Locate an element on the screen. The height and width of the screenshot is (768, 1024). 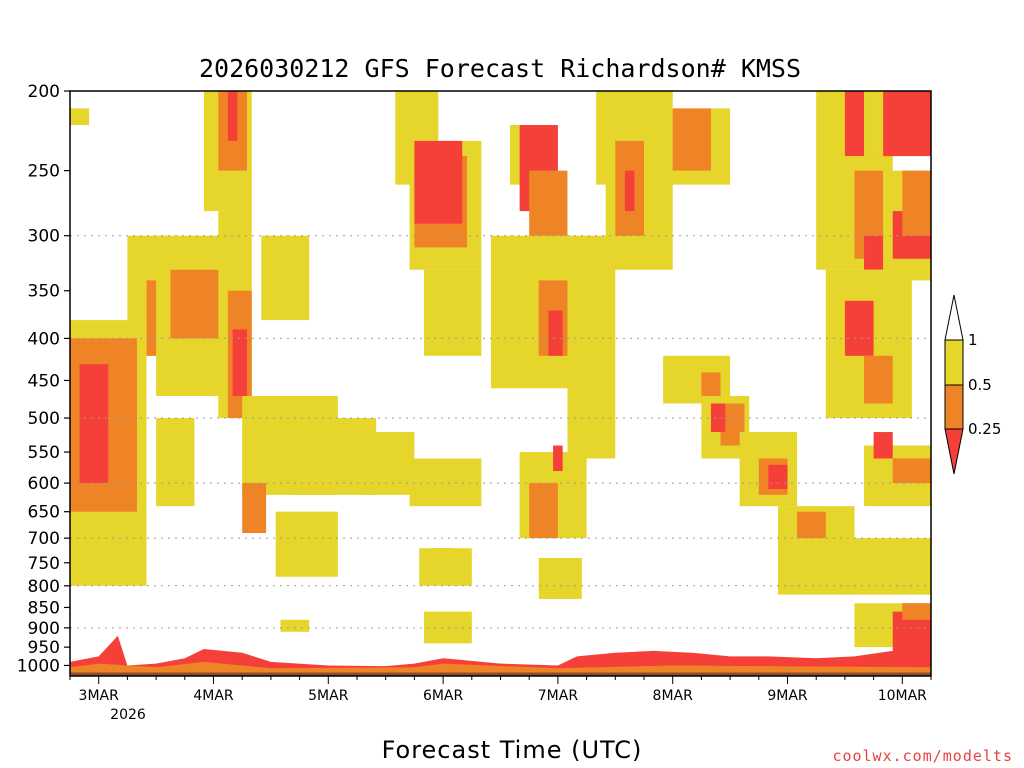
legend-arrow-above is located at coordinates (954, 317).